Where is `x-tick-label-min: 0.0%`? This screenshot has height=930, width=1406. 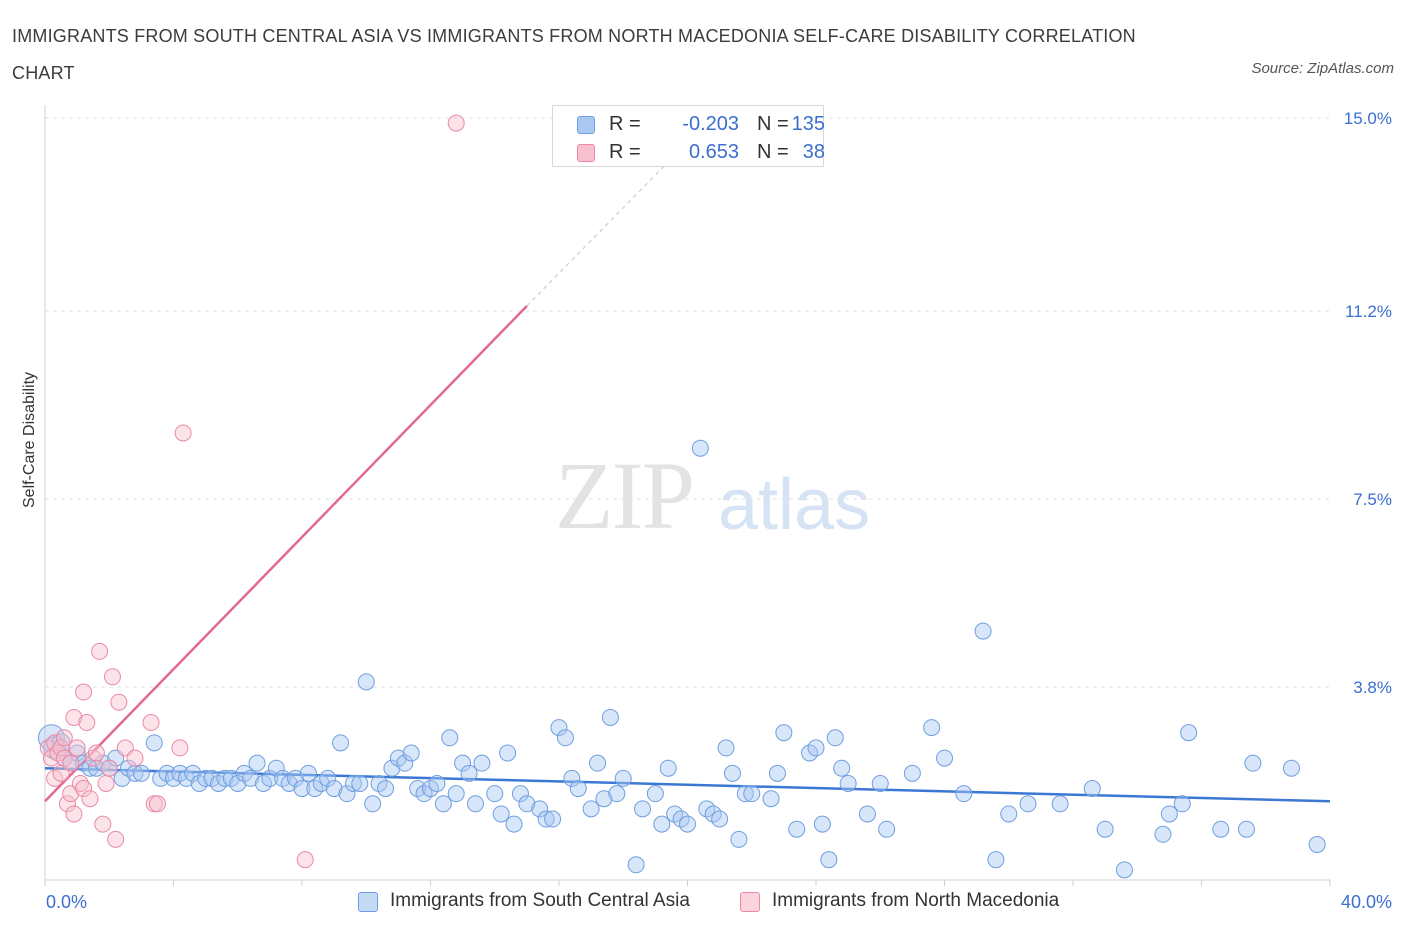
x-tick-label-min: 0.0% is located at coordinates (66, 902).